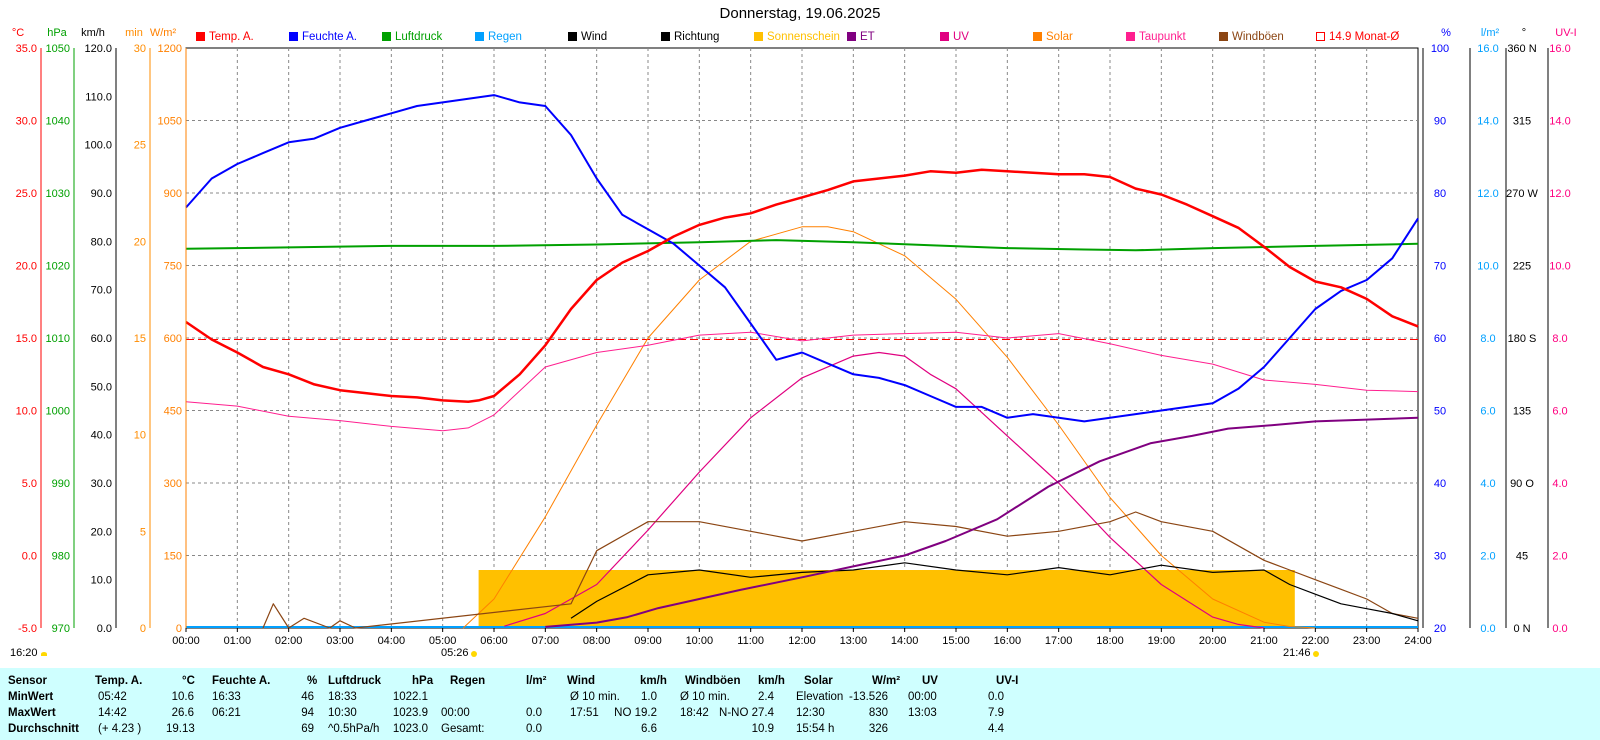  I want to click on x-tick-label: 17:00, so click(1059, 641).